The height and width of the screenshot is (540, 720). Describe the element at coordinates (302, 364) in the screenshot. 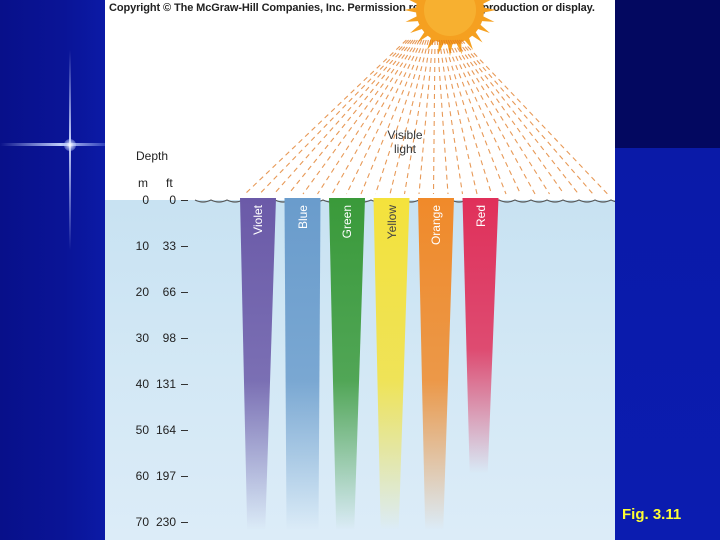

I see `band-blue` at that location.